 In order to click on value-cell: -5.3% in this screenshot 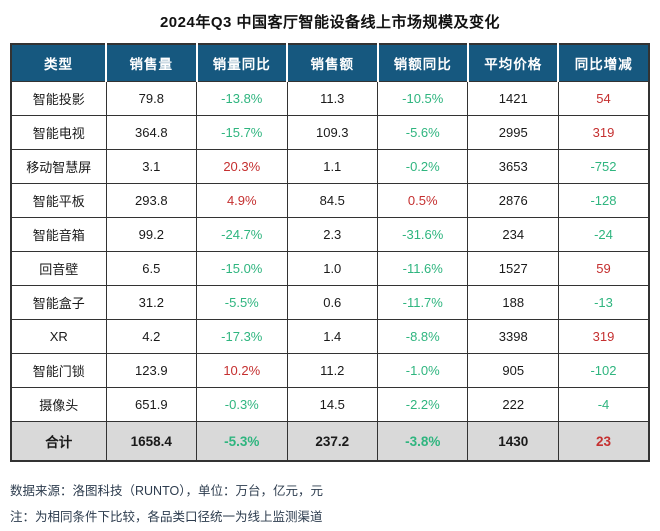, I will do `click(242, 441)`.